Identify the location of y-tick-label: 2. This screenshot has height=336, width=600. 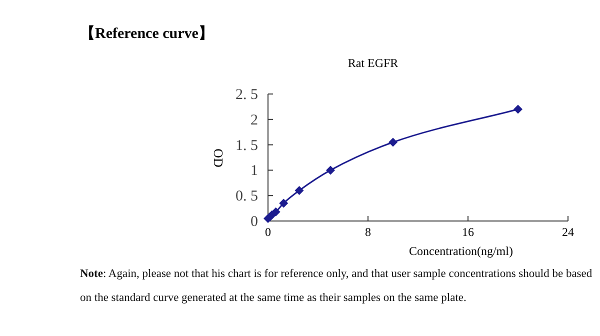
(254, 120).